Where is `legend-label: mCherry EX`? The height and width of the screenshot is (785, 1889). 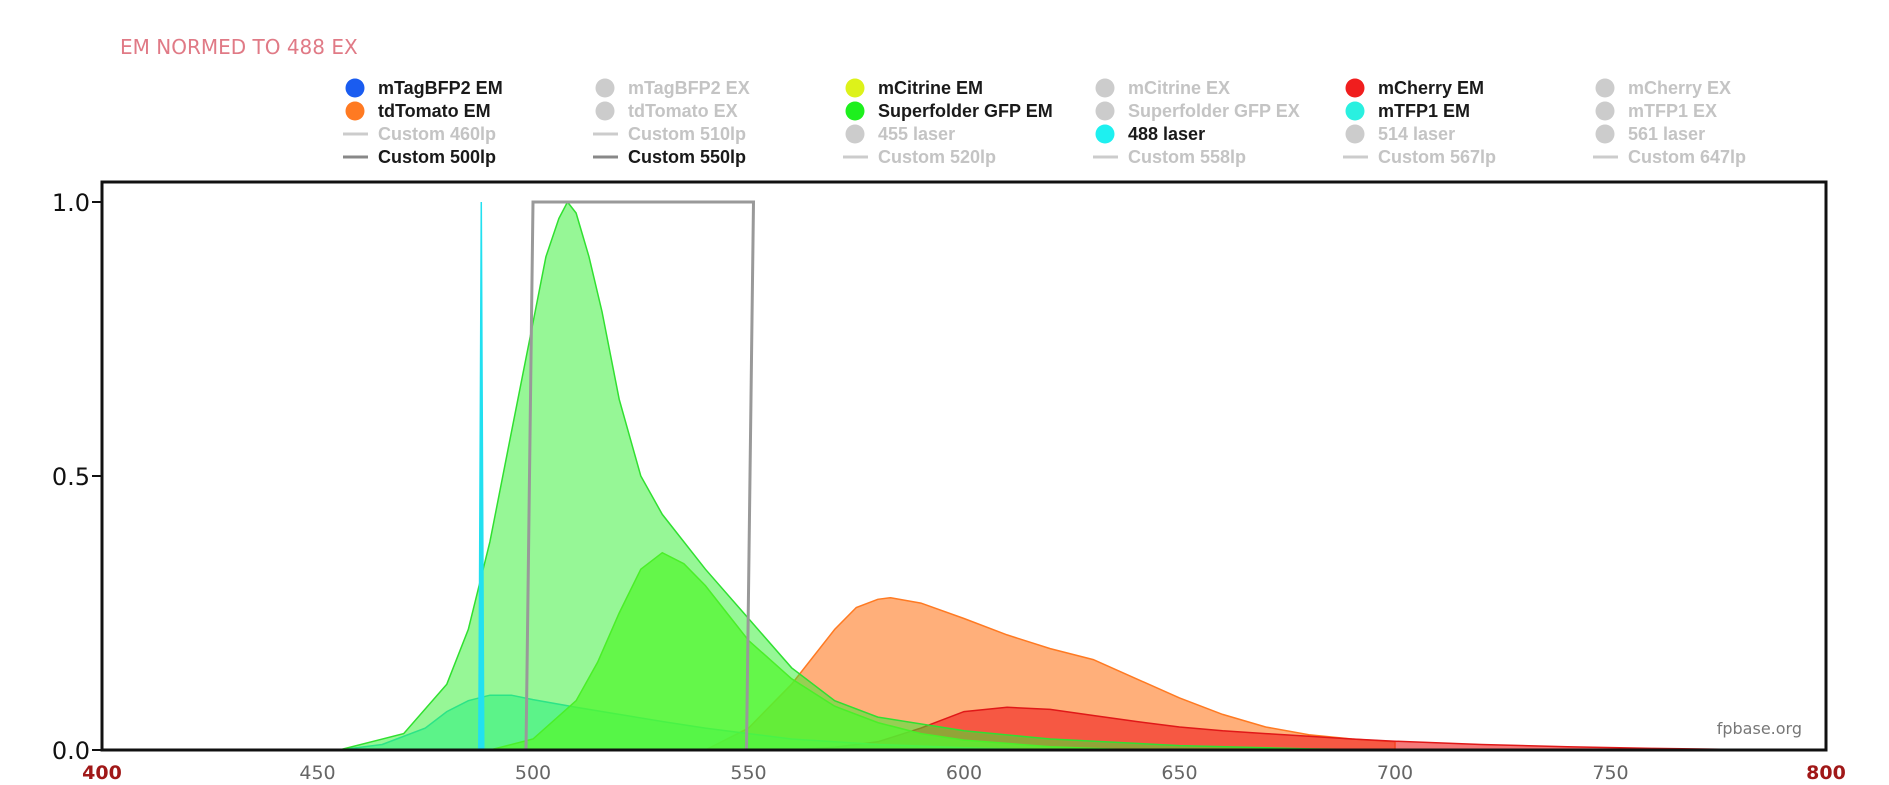
legend-label: mCherry EX is located at coordinates (1679, 88).